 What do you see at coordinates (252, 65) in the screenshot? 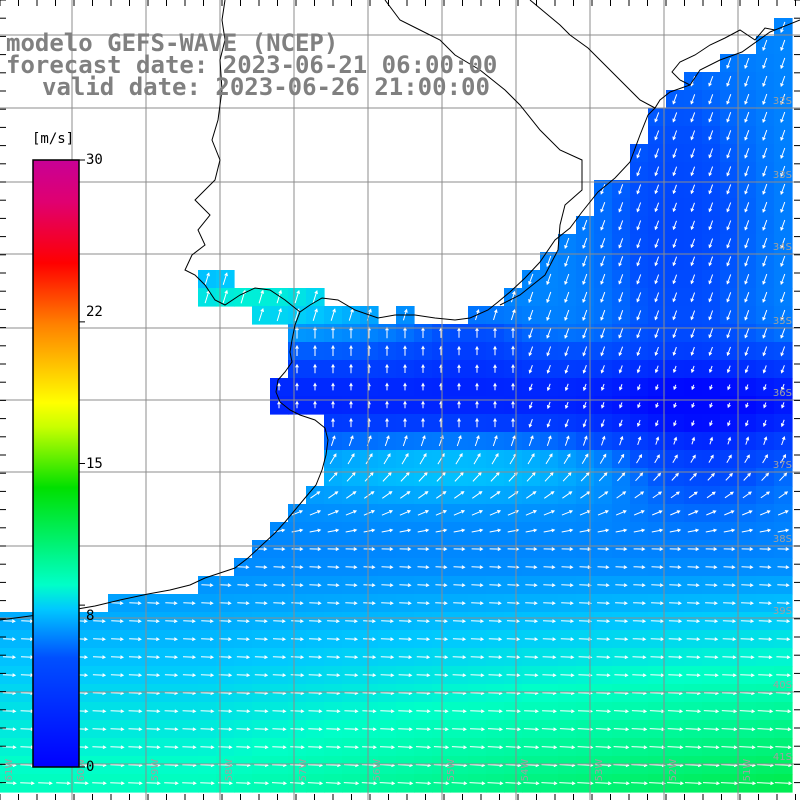
I see `title-forecast-date: forecast date: 2023-06-21 06:00:00` at bounding box center [252, 65].